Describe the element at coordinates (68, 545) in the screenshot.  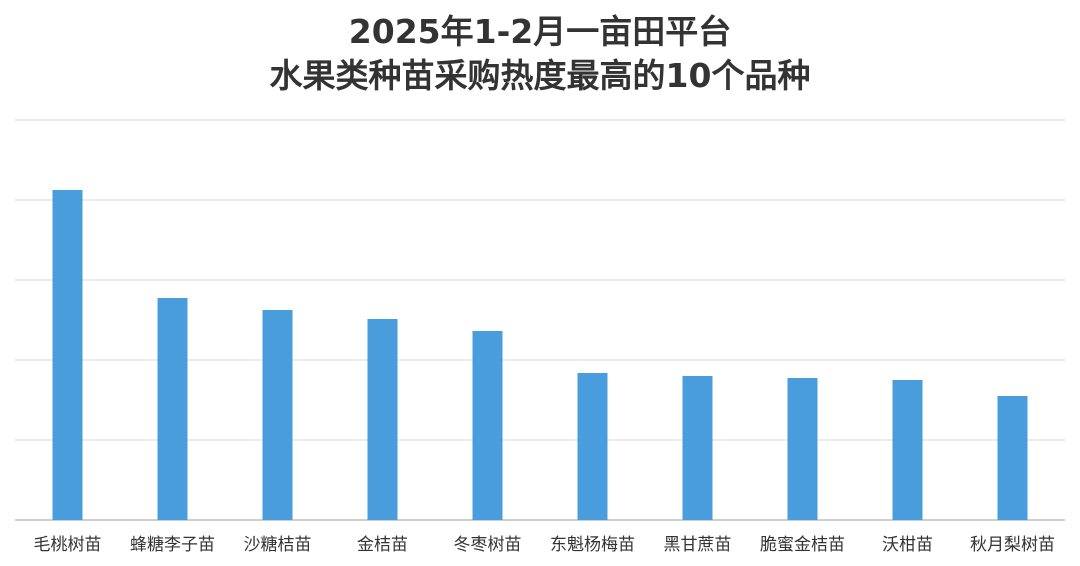
I see `x-tick-label: 毛桃树苗` at that location.